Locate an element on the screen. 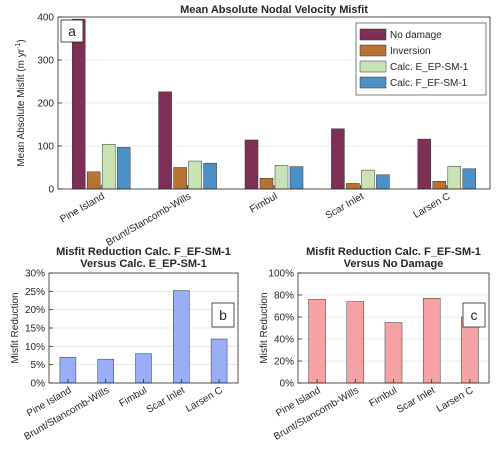 This screenshot has height=453, width=500. y-axis-label-sup: -1 is located at coordinates (18, 46).